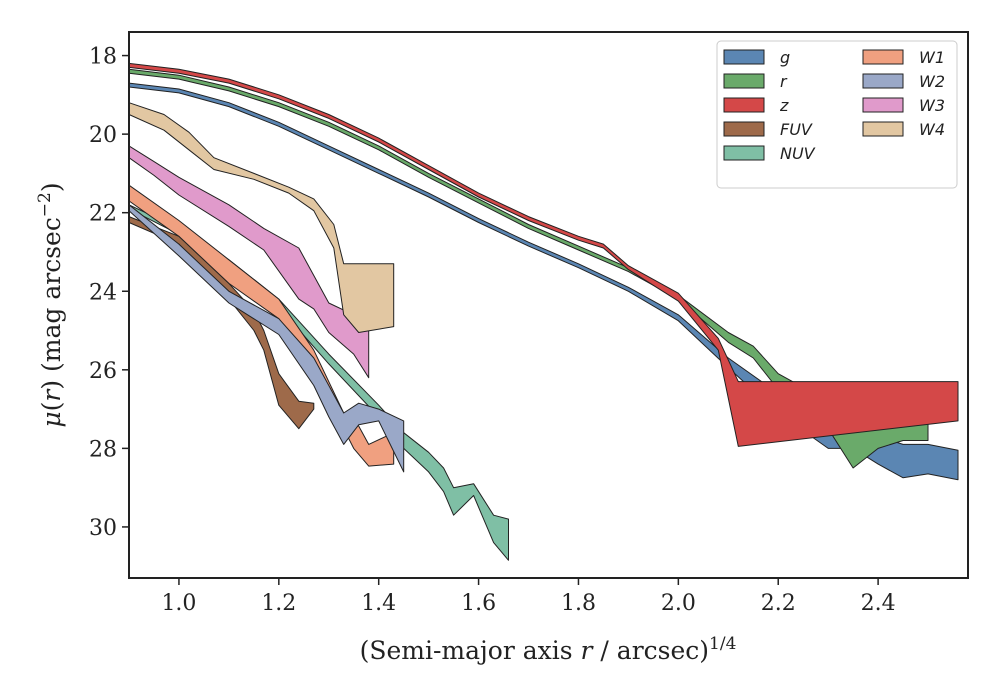 The height and width of the screenshot is (700, 1000). Describe the element at coordinates (103, 135) in the screenshot. I see `y-tick-label: 20` at that location.